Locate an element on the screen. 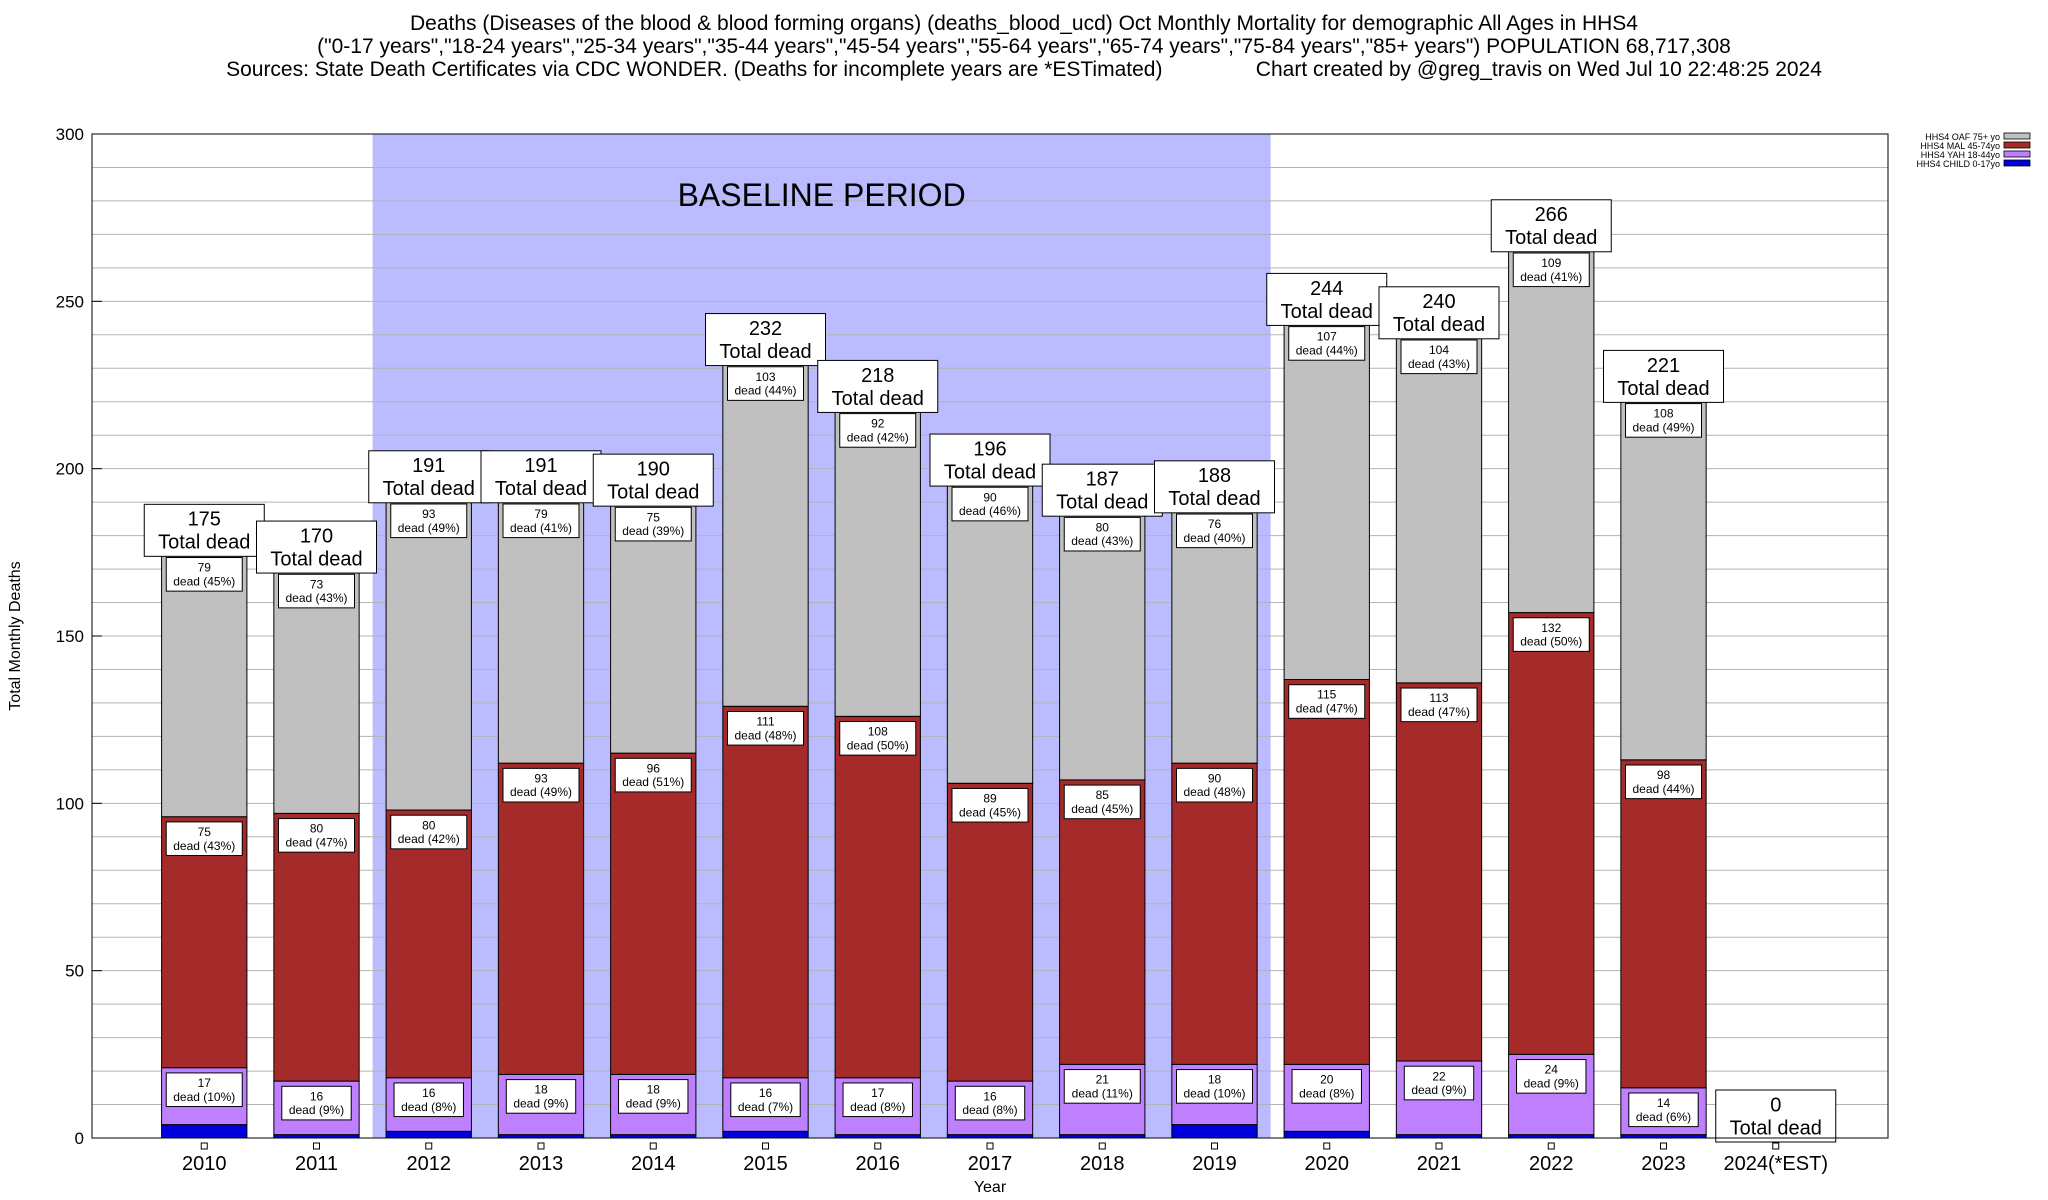 The image size is (2048, 1200). segment-label-text: 20 is located at coordinates (1327, 1080).